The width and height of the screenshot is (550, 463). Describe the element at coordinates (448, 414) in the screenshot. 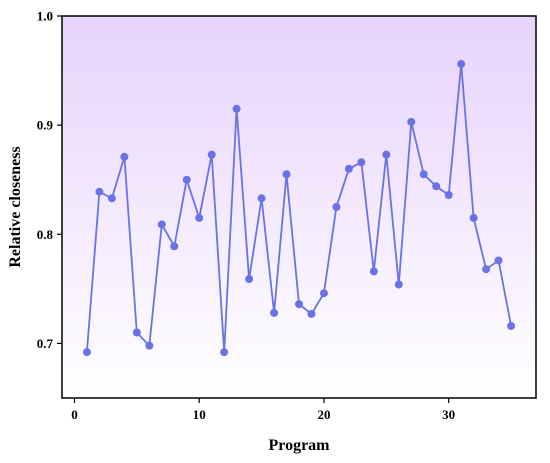

I see `x-tick-label: 30` at that location.